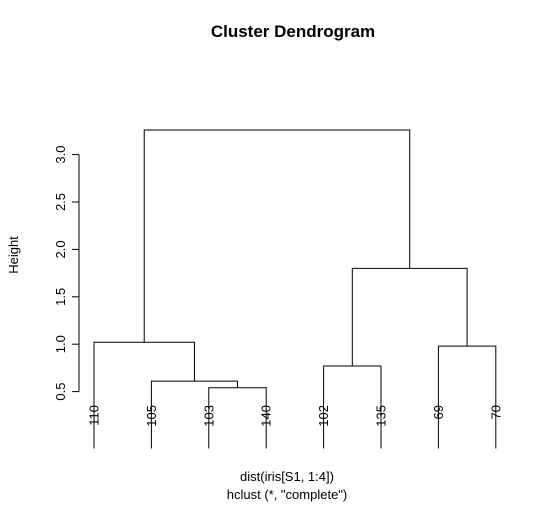 The height and width of the screenshot is (521, 545). Describe the element at coordinates (295, 416) in the screenshot. I see `leaf-labels: 110 105 103 140 102 135 69 70` at that location.